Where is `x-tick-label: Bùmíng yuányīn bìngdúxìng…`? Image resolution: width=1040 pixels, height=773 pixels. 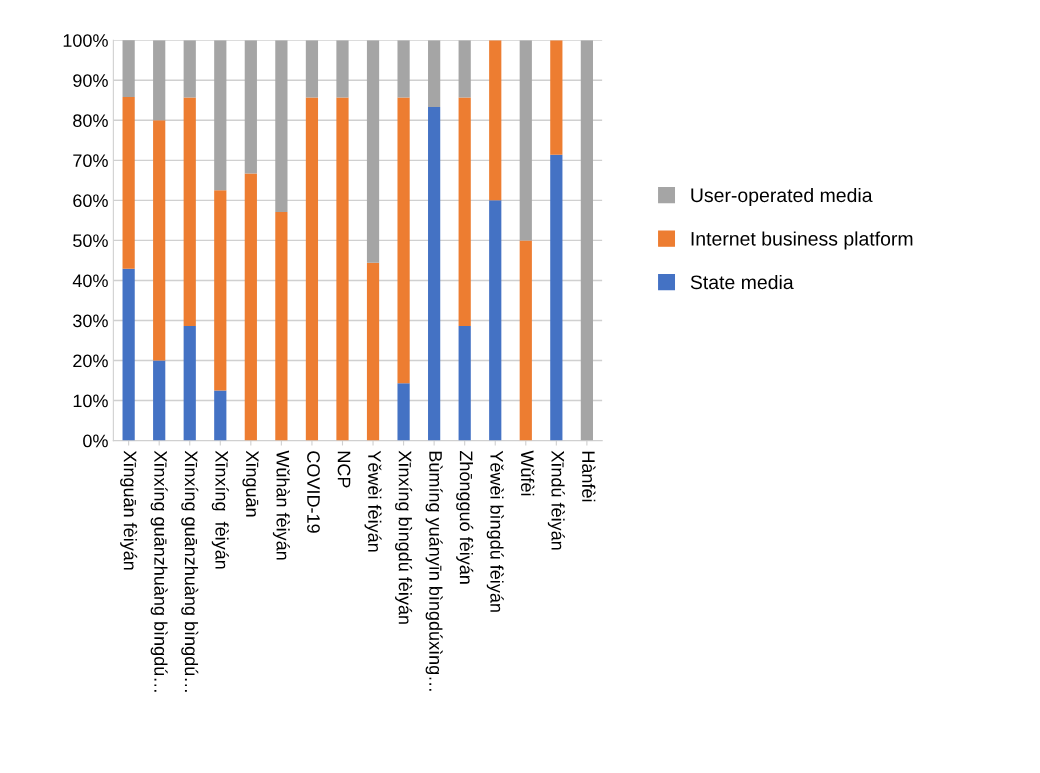 x-tick-label: Bùmíng yuányīn bìngdúxìng… is located at coordinates (434, 571).